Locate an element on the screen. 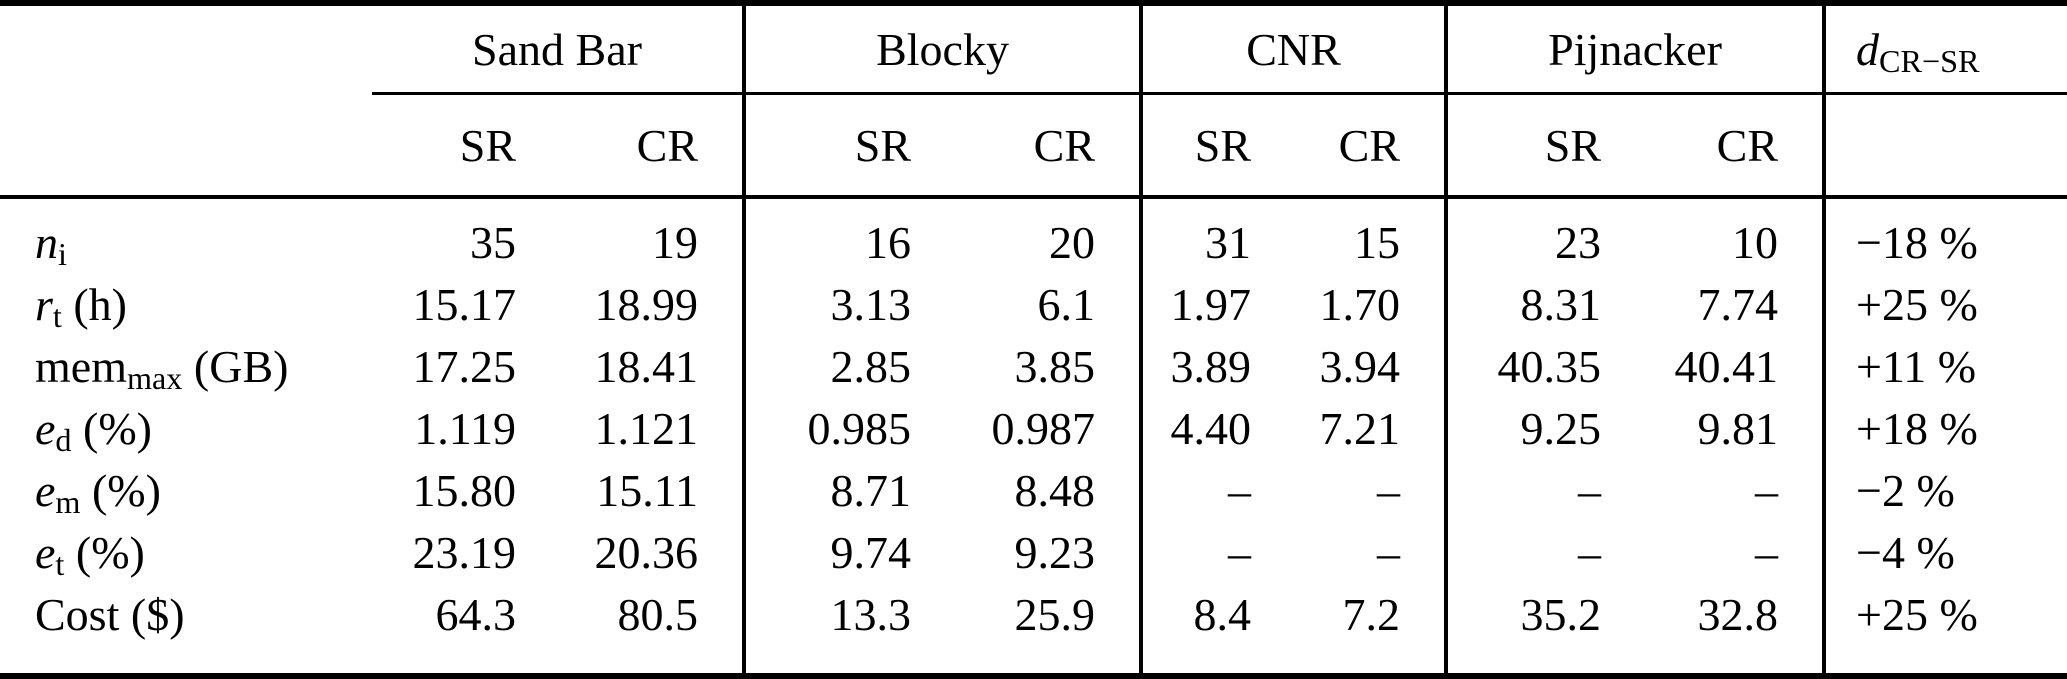 The image size is (2067, 679). delta-cell: +18 % is located at coordinates (1917, 428).